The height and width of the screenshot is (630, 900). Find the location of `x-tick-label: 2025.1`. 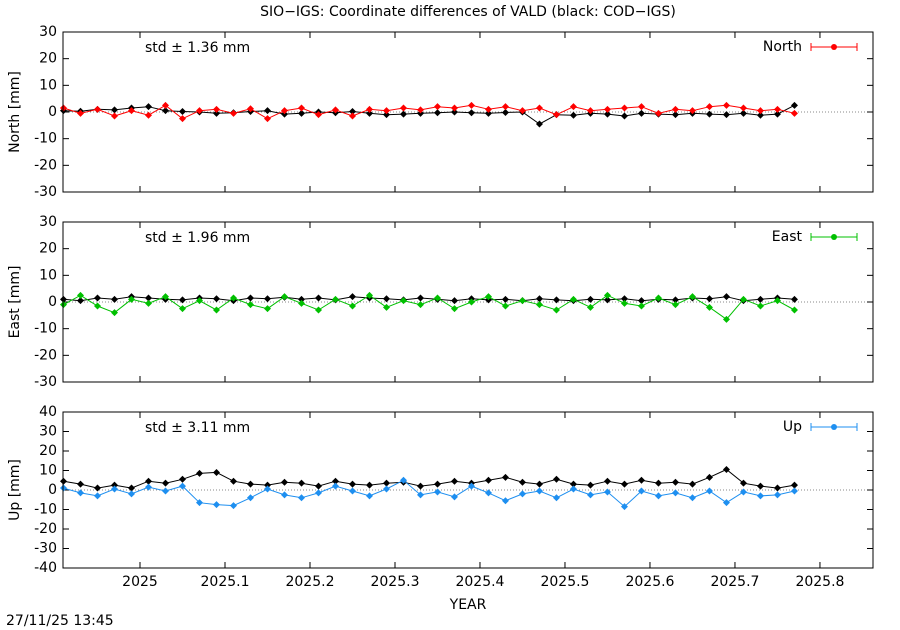

x-tick-label: 2025.1 is located at coordinates (225, 582).